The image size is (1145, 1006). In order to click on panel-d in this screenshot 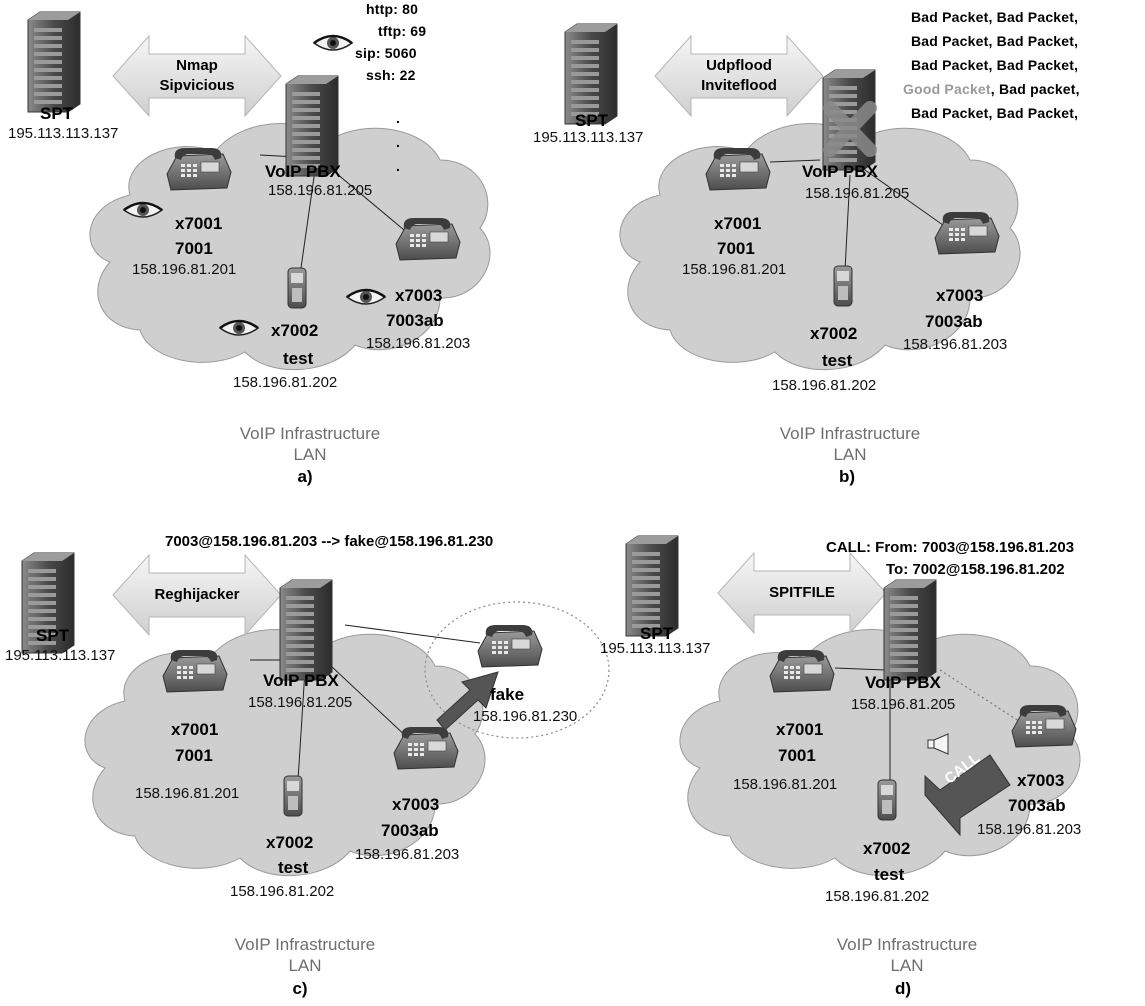, I will do `click(853, 706)`.